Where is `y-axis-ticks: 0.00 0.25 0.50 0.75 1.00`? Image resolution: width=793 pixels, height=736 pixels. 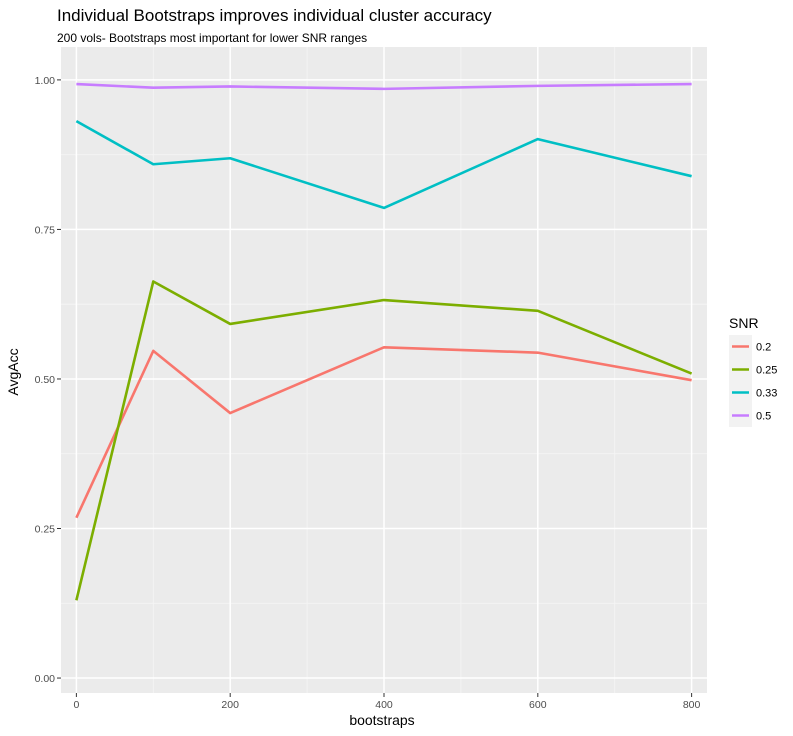 y-axis-ticks: 0.00 0.25 0.50 0.75 1.00 is located at coordinates (48, 380).